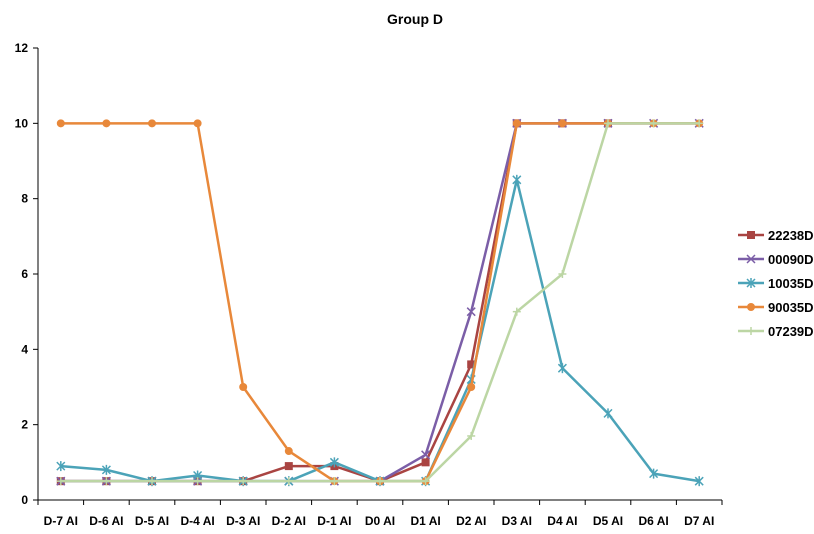  I want to click on x-tick-label: D-3 AI, so click(243, 521).